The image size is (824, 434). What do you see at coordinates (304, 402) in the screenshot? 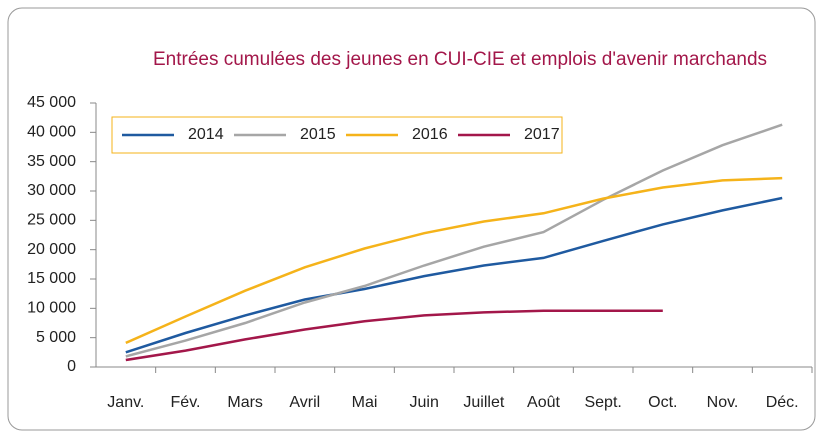
I see `x-tick-label: Avril` at bounding box center [304, 402].